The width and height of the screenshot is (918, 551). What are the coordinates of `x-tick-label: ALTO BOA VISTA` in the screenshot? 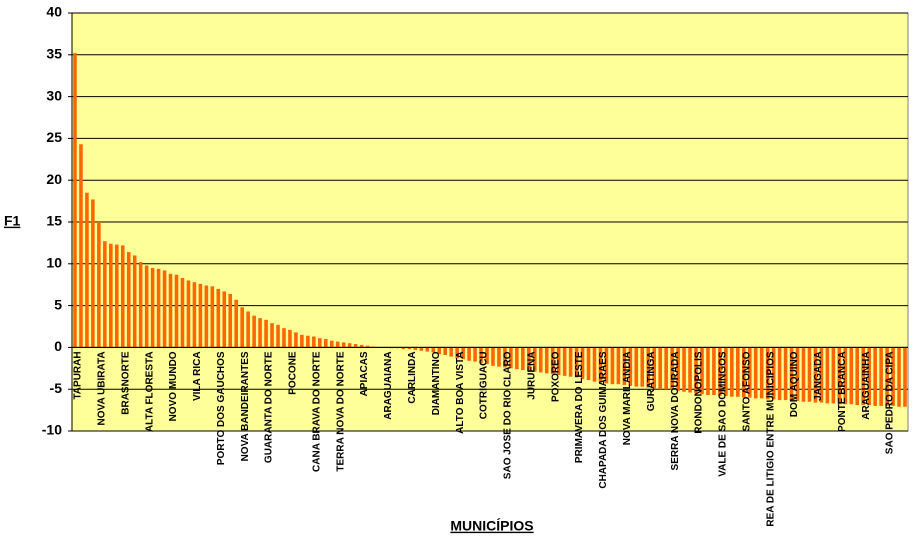 It's located at (460, 392).